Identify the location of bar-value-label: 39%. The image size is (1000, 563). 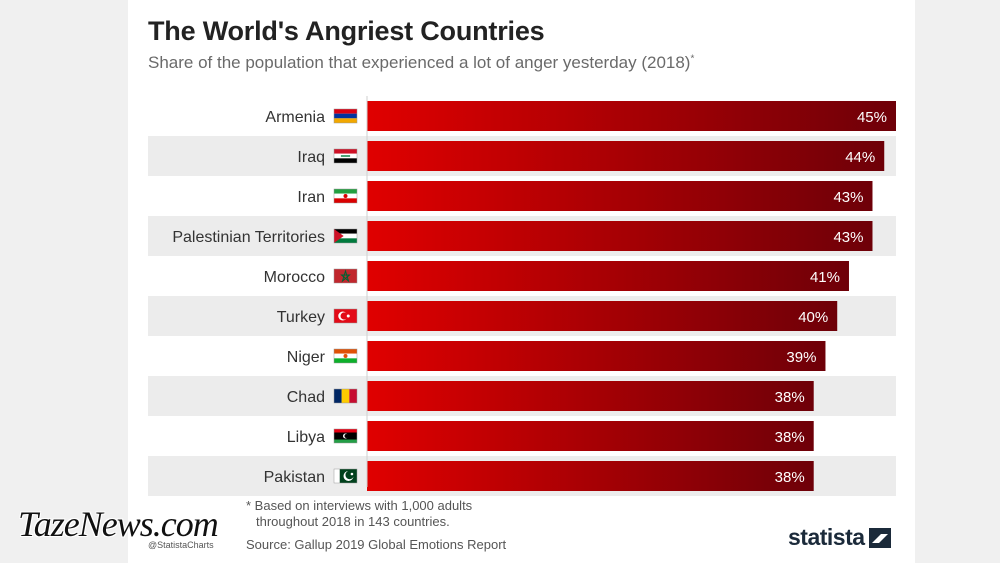
(801, 357).